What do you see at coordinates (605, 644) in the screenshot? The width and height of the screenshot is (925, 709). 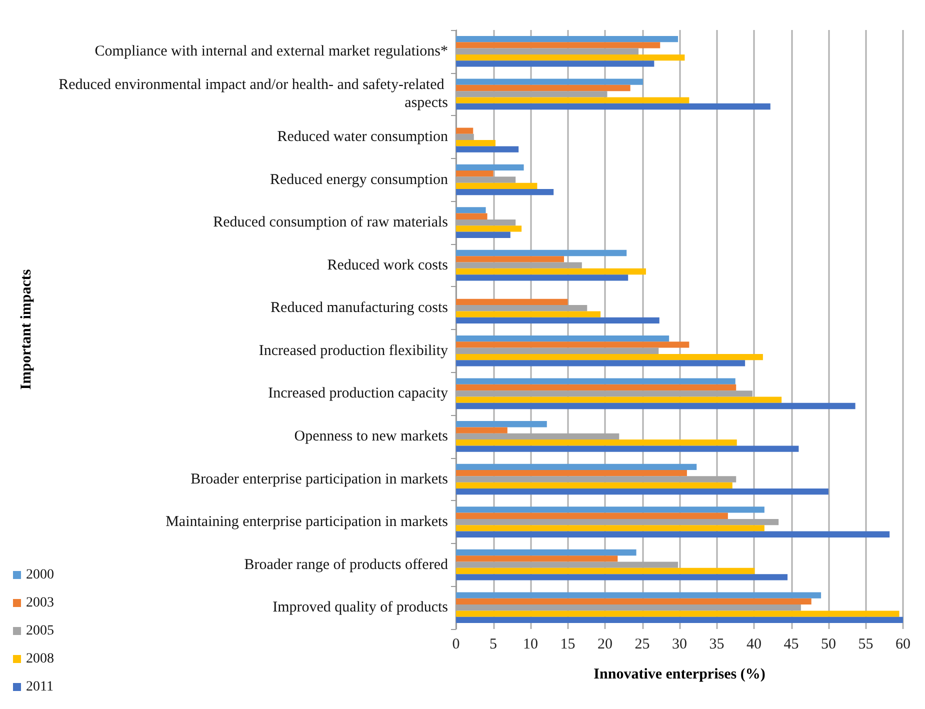 I see `x-tick-label: 20` at bounding box center [605, 644].